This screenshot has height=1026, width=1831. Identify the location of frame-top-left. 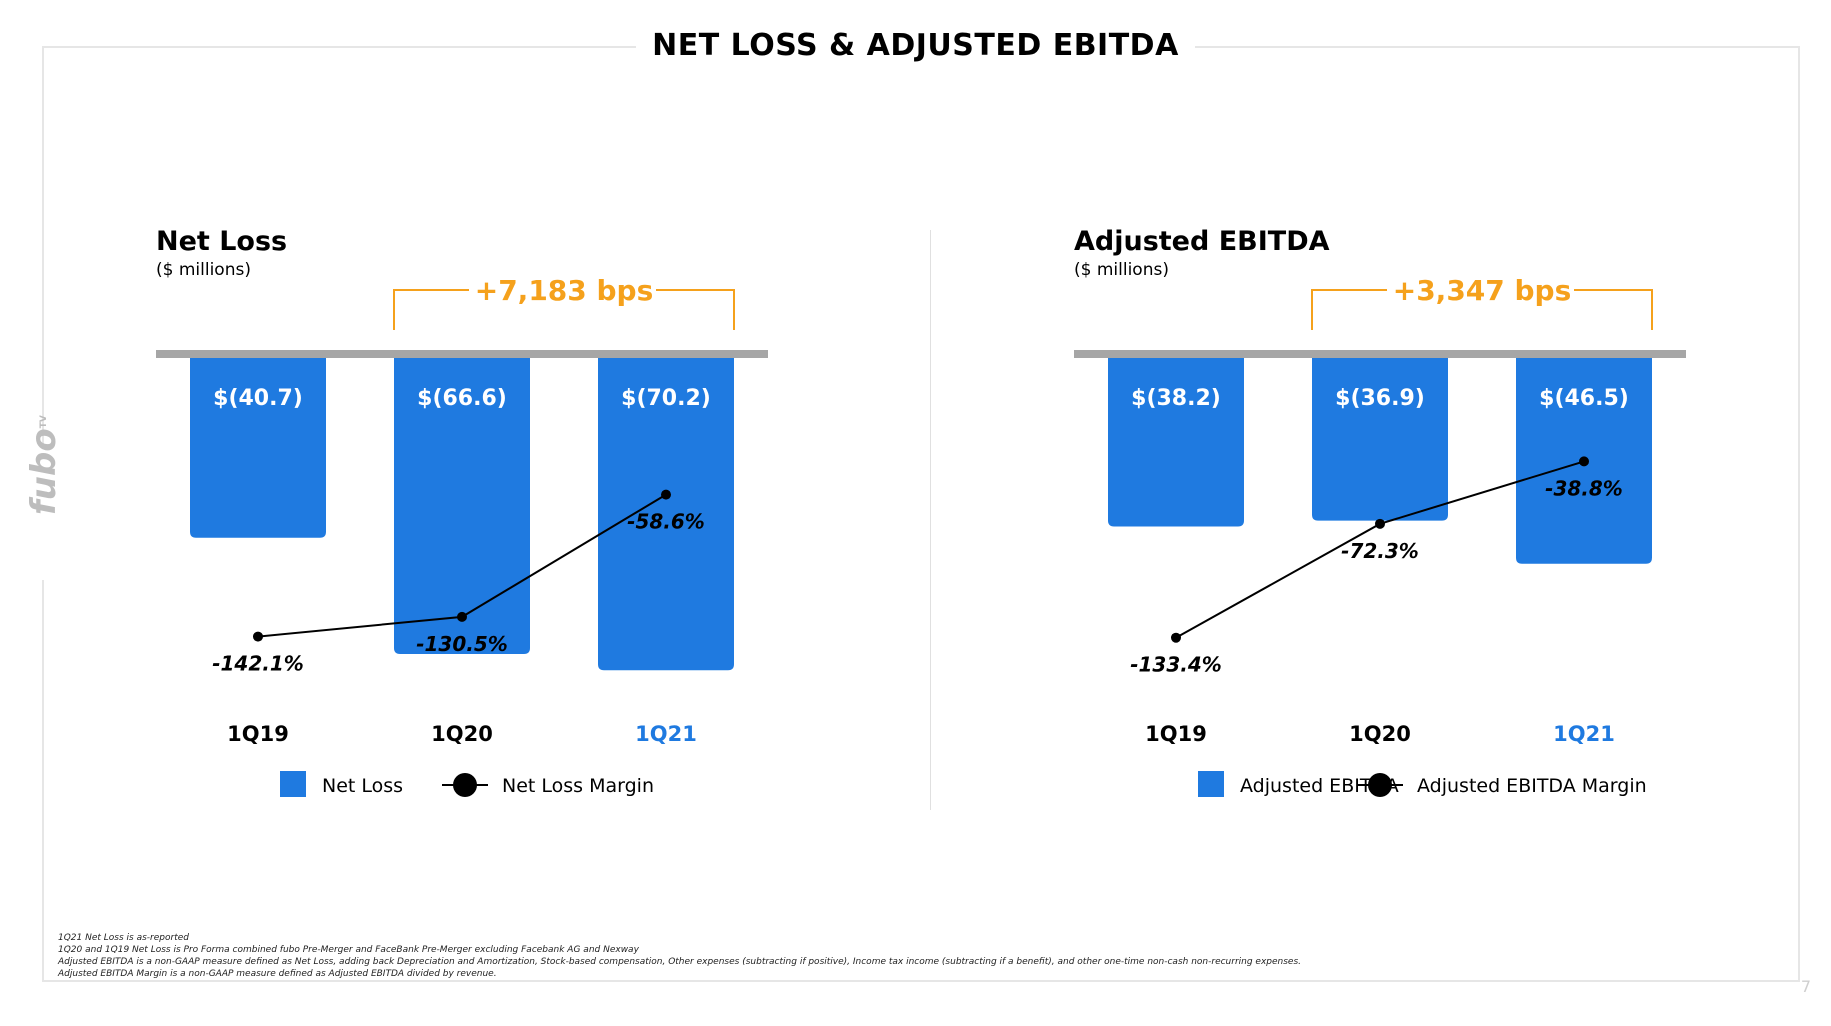
(345, 47).